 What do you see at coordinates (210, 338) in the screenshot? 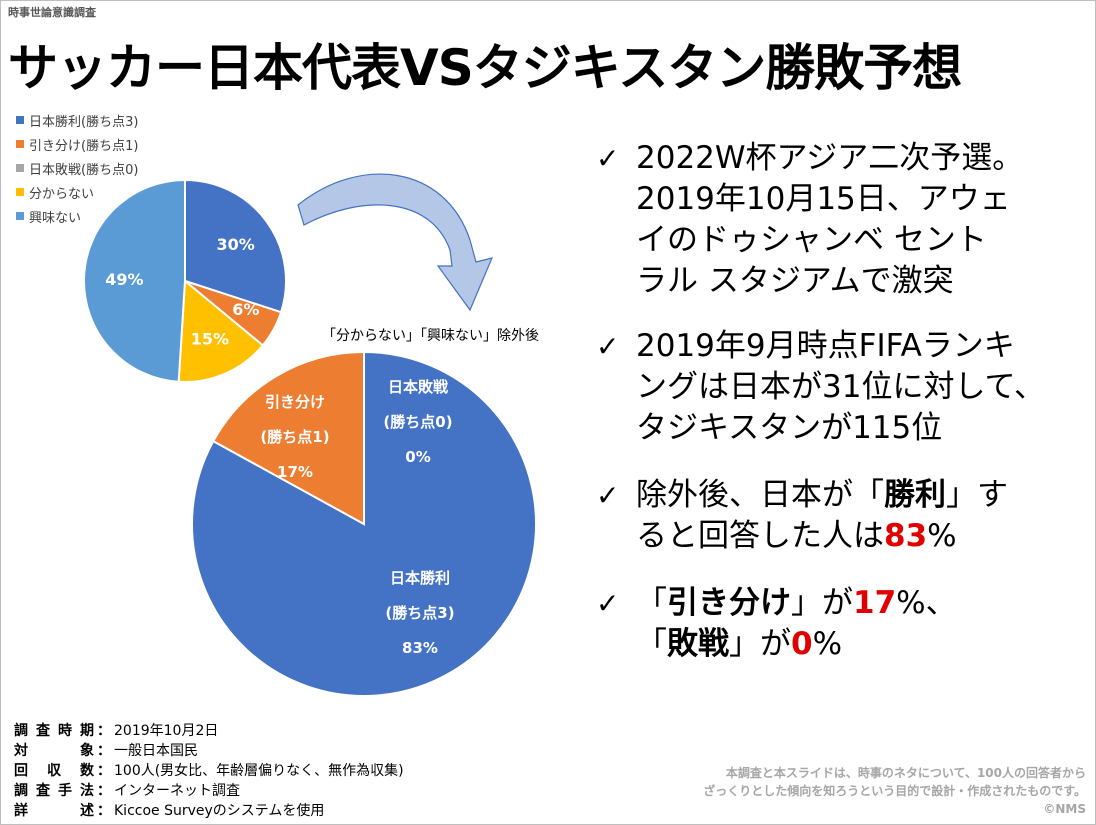
I see `data-label: 15%` at bounding box center [210, 338].